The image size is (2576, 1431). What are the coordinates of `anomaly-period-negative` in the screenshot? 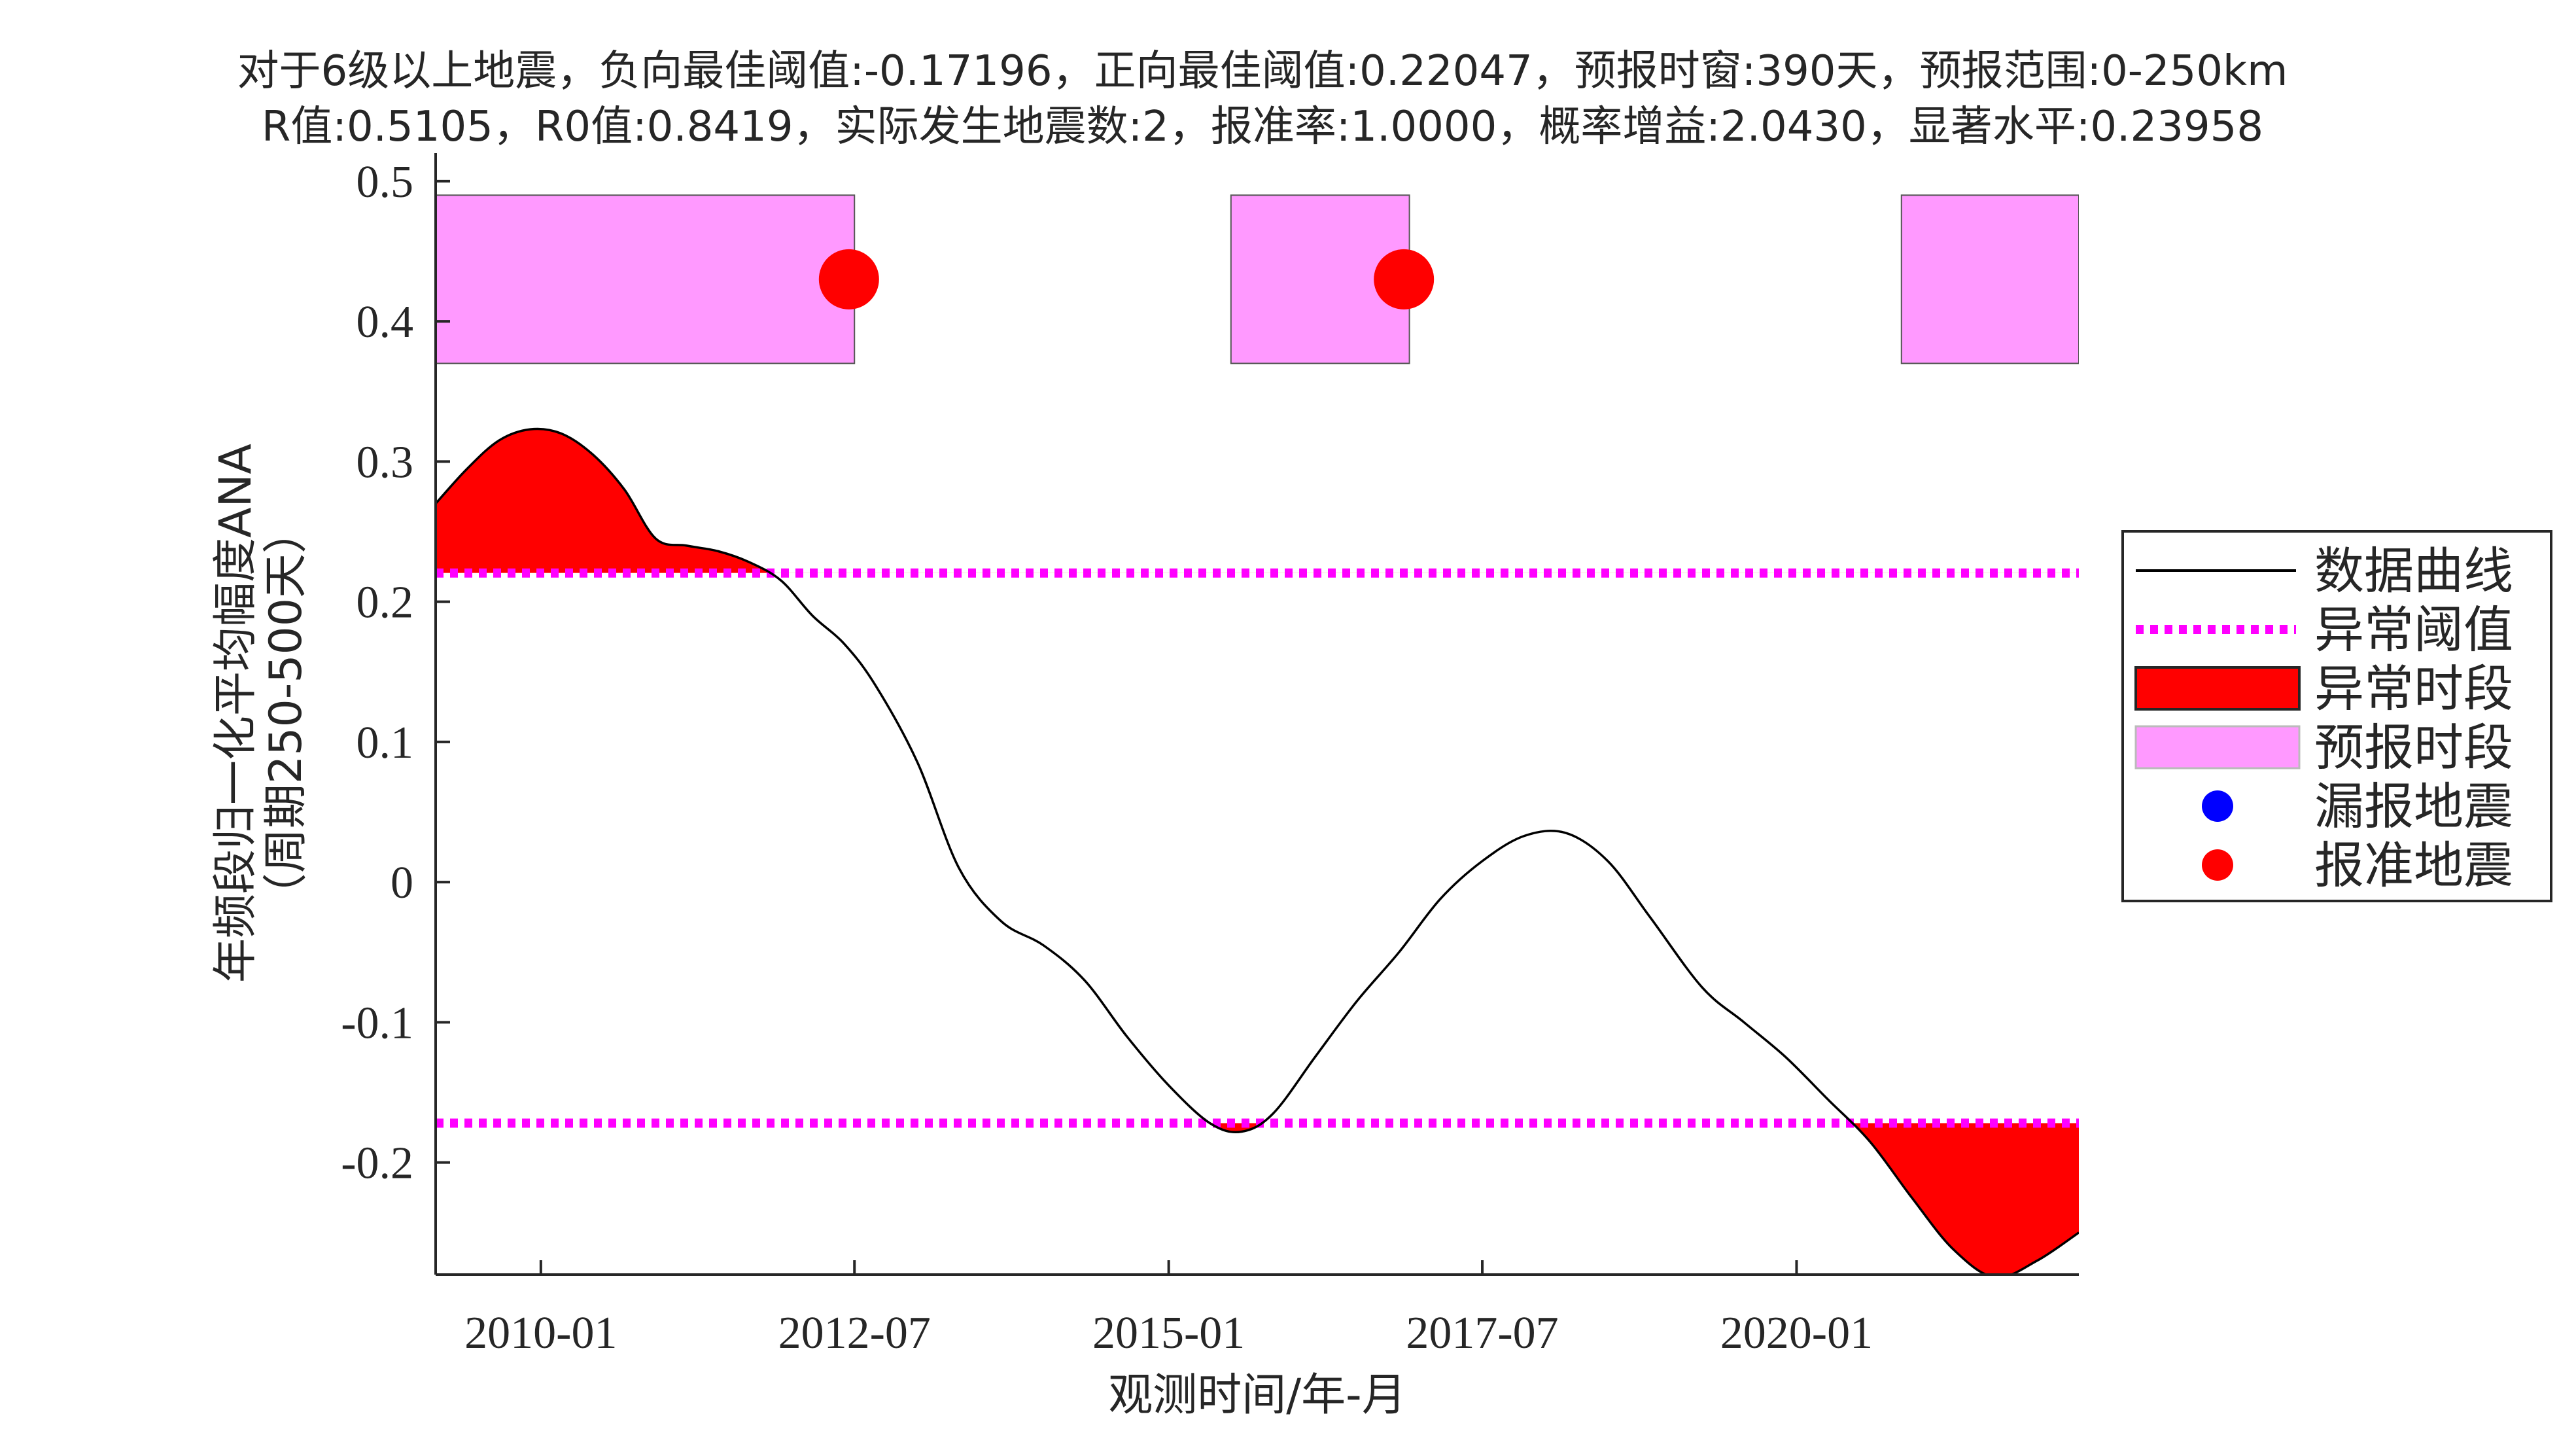 It's located at (1645, 1199).